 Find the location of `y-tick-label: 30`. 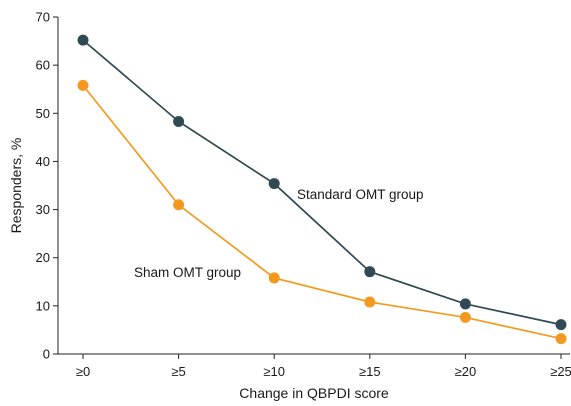

y-tick-label: 30 is located at coordinates (43, 209).